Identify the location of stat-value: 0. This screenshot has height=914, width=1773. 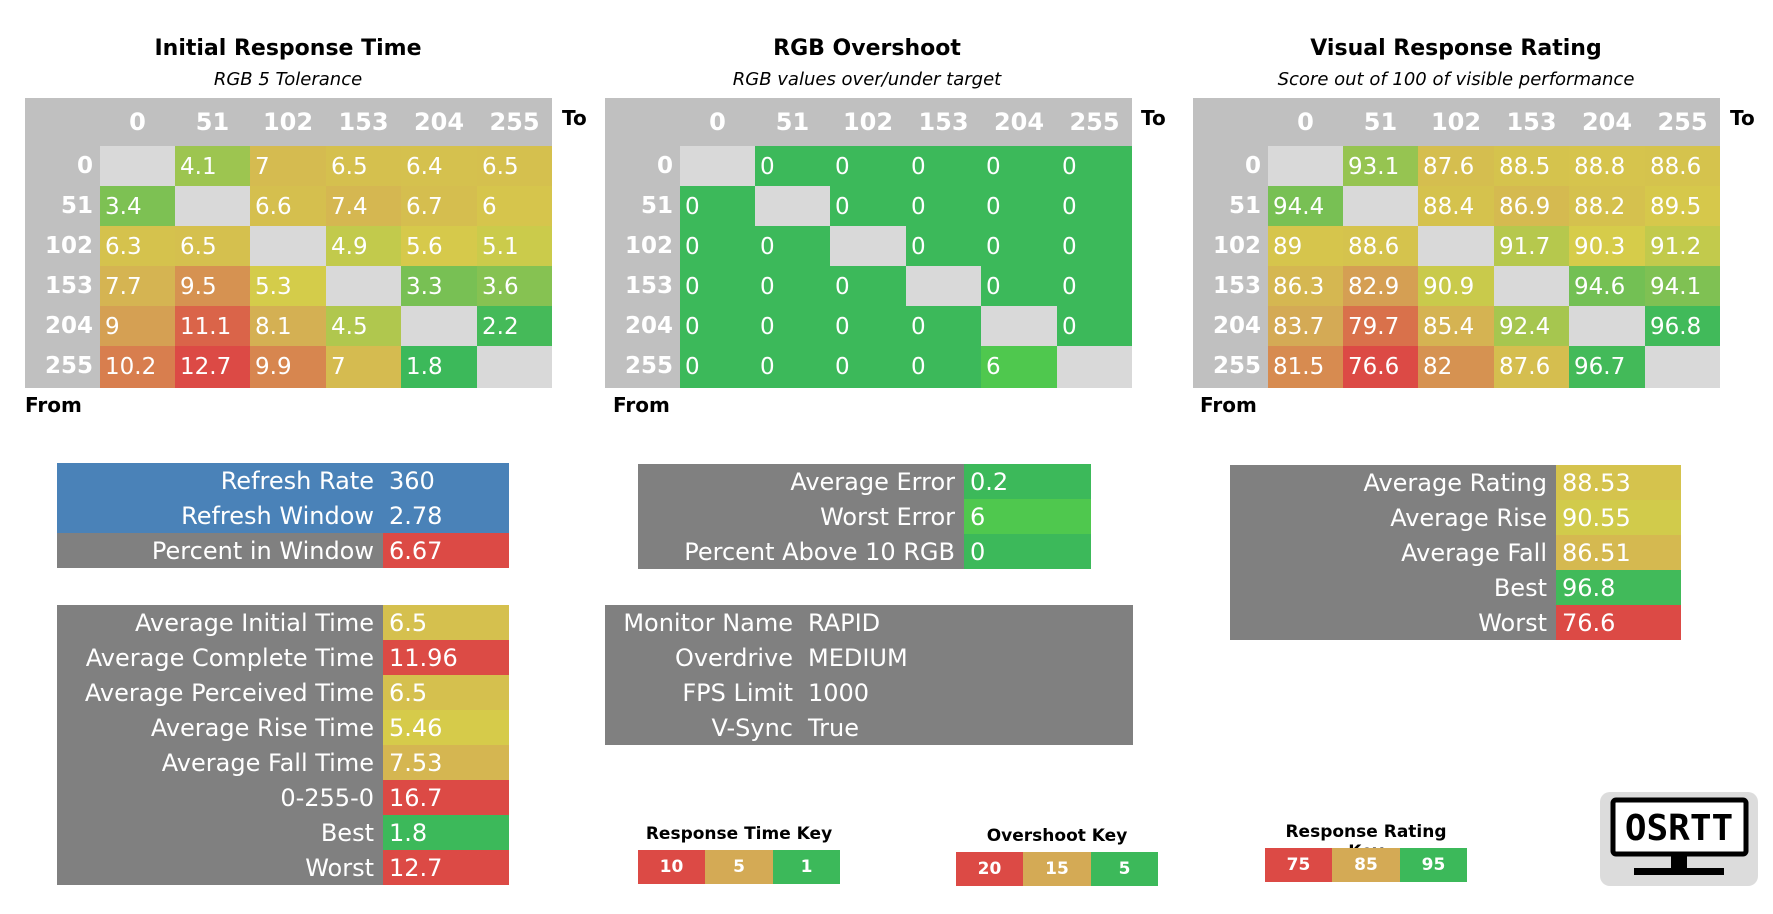
(1027, 551).